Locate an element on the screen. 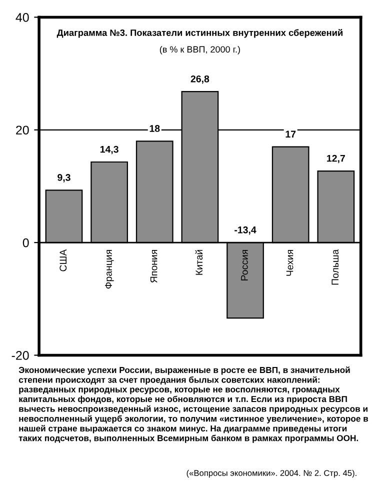 Image resolution: width=372 pixels, height=492 pixels. data-label: 14,3 is located at coordinates (109, 150).